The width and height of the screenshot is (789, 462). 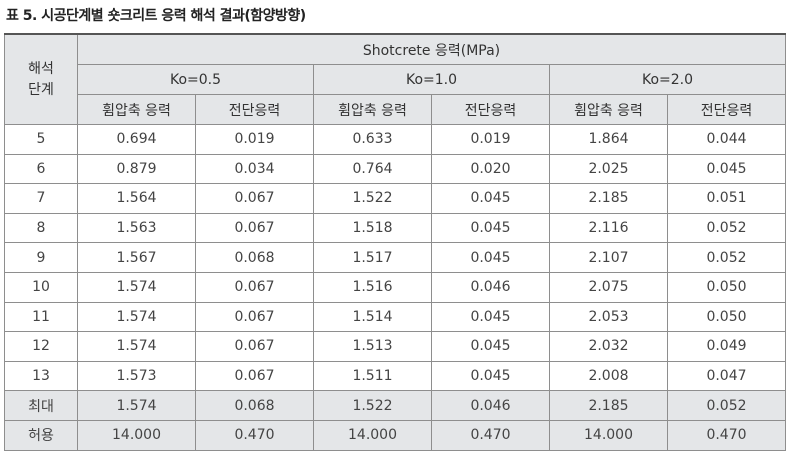 I want to click on stage-cell: 허용, so click(x=41, y=435).